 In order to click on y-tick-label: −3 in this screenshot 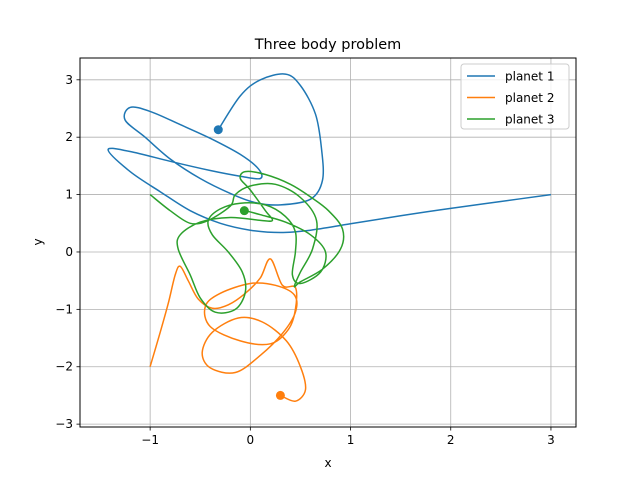, I will do `click(64, 424)`.